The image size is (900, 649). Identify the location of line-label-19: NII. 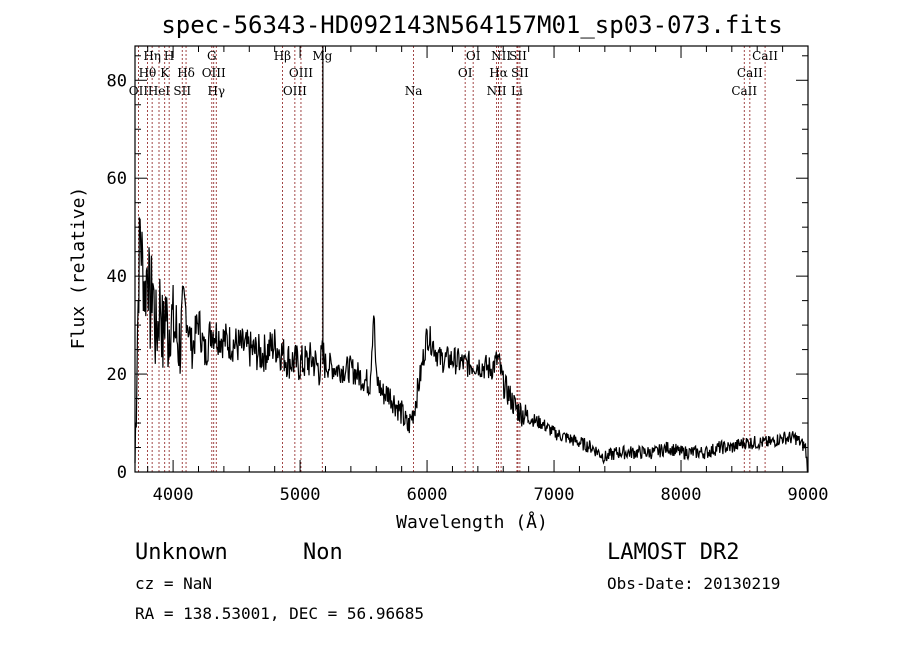
(501, 56).